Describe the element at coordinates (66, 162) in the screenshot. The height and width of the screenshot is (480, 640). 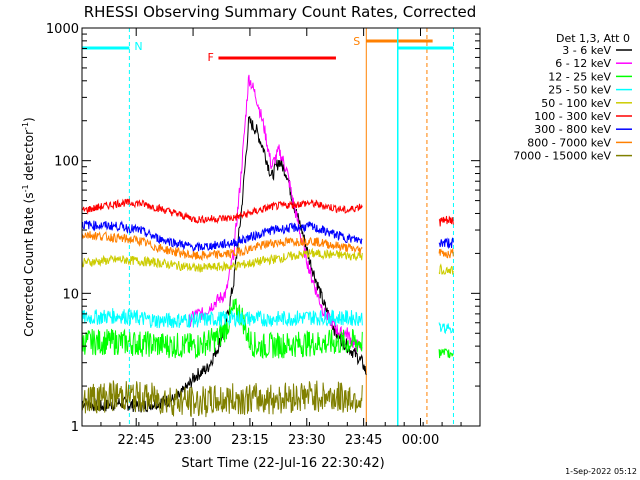
I see `y-tick-label: 100` at that location.